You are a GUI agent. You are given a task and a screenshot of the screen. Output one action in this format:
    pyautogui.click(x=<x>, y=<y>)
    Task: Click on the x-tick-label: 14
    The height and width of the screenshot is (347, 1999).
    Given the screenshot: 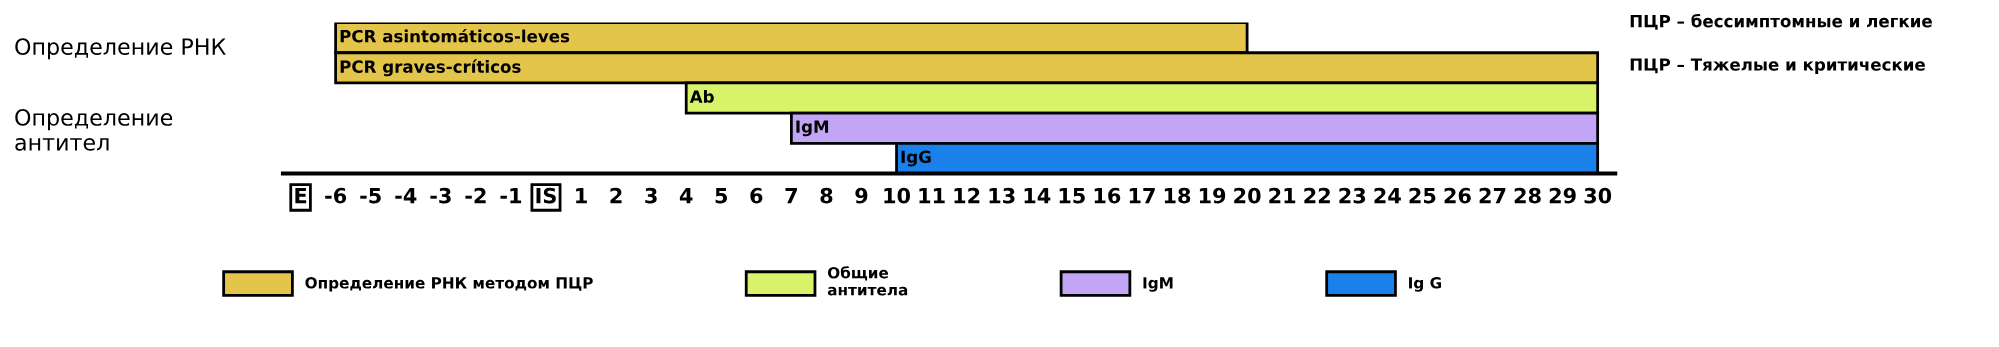 What is the action you would take?
    pyautogui.click(x=1037, y=196)
    